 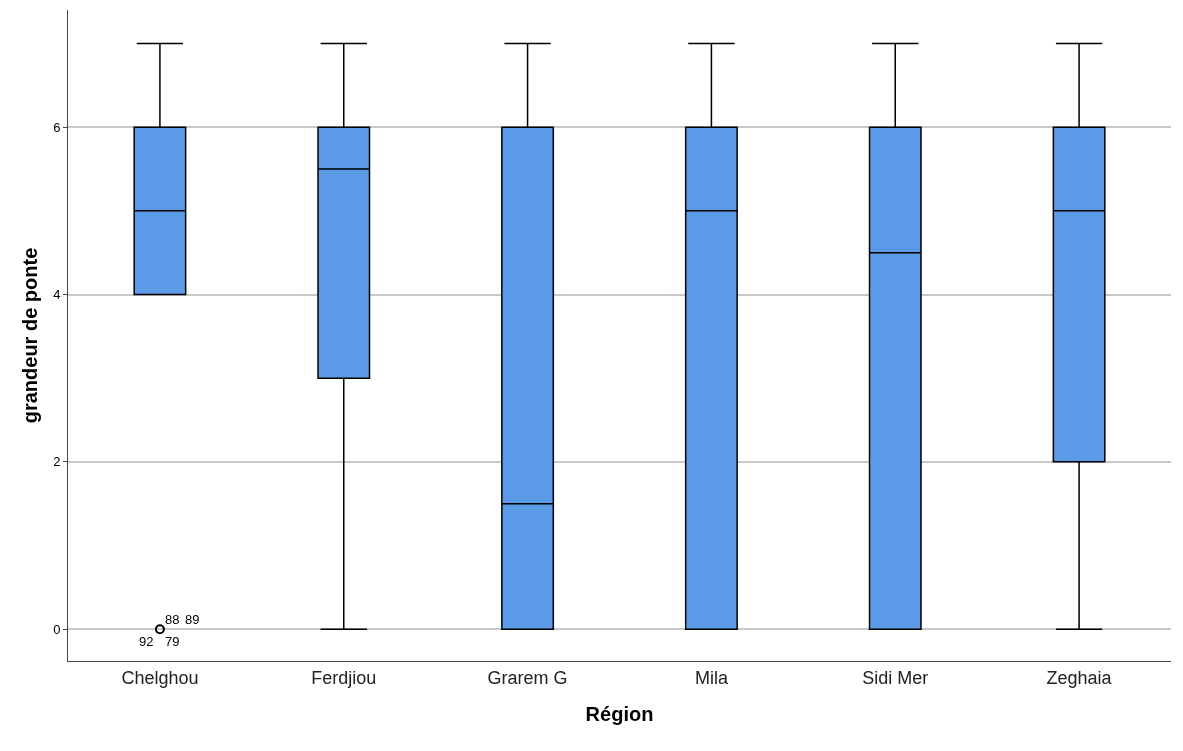 What do you see at coordinates (57, 127) in the screenshot?
I see `y-tick-label: 6` at bounding box center [57, 127].